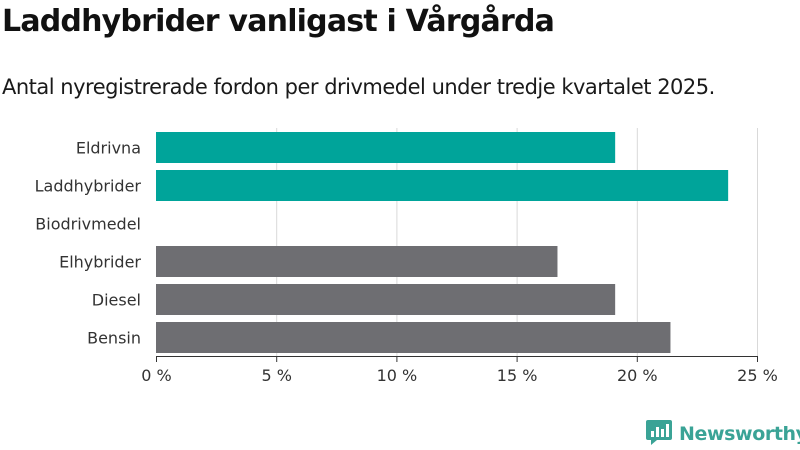  What do you see at coordinates (100, 262) in the screenshot?
I see `category-label: Elhybrider` at bounding box center [100, 262].